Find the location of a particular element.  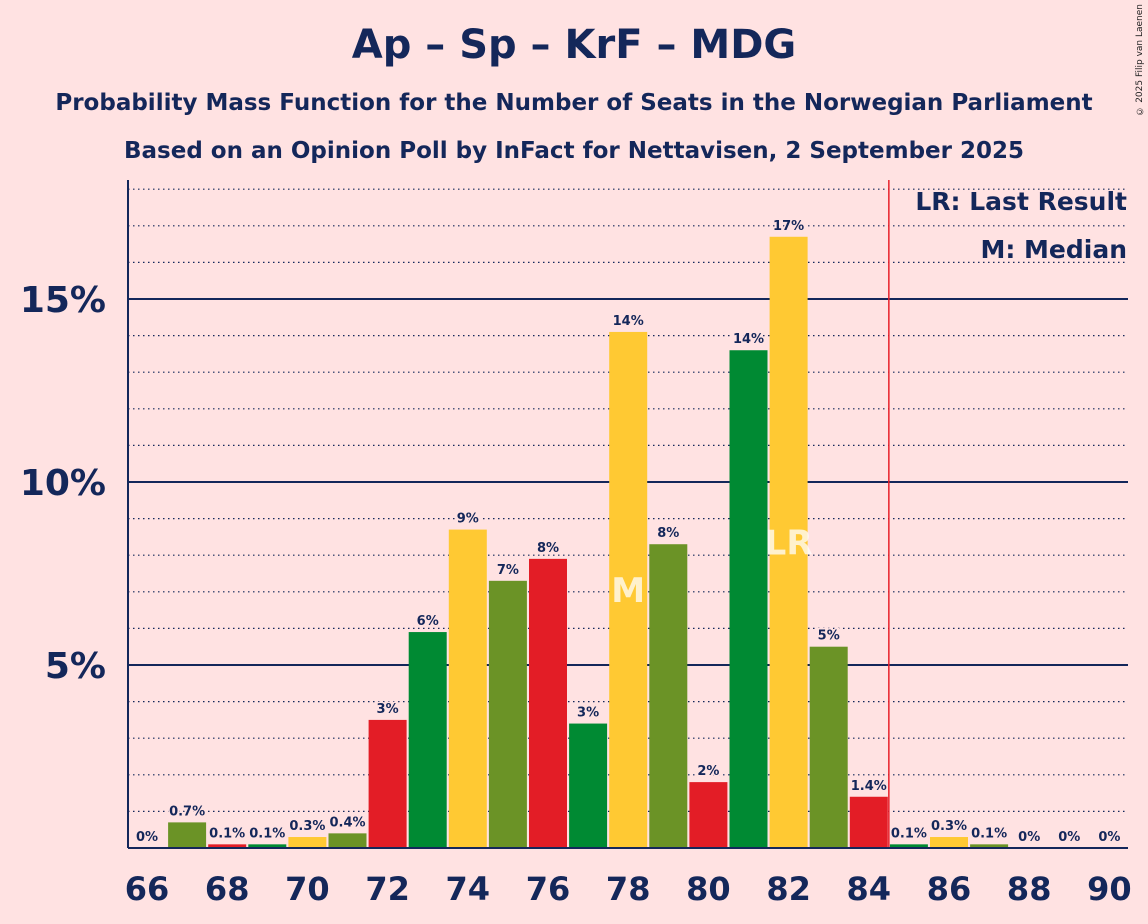

data-label: 6% is located at coordinates (428, 621).